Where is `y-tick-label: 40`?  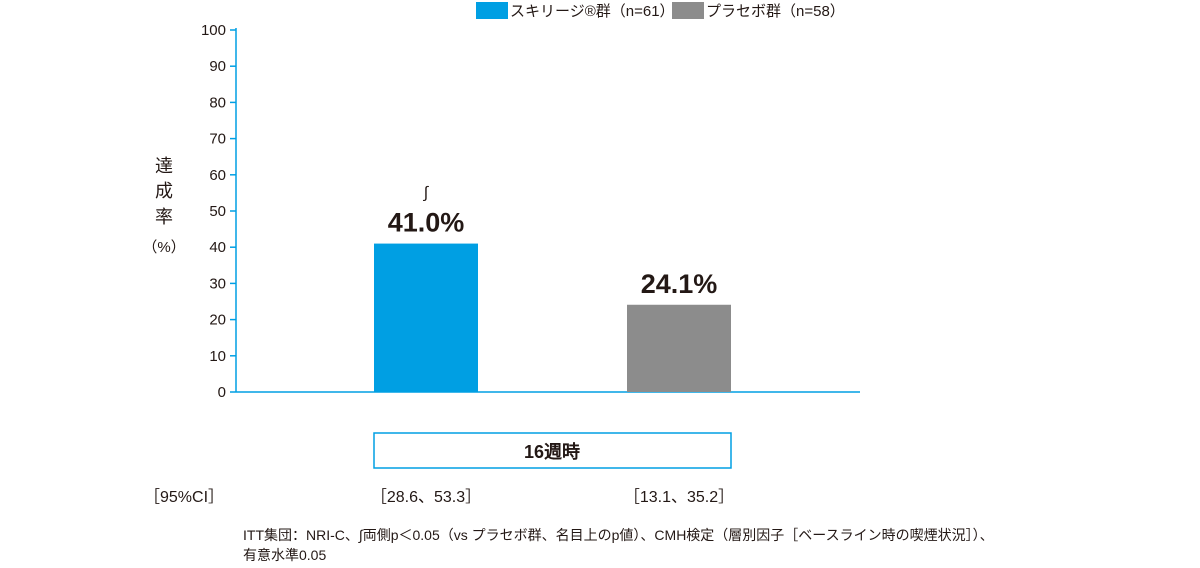
y-tick-label: 40 is located at coordinates (217, 247).